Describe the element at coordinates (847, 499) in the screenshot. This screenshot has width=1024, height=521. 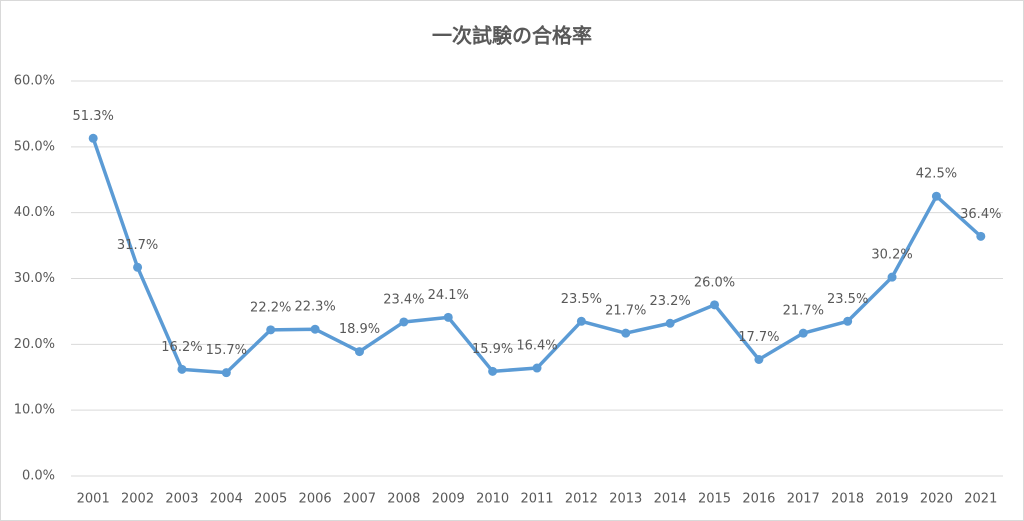
I see `x-tick-label: 2018` at that location.